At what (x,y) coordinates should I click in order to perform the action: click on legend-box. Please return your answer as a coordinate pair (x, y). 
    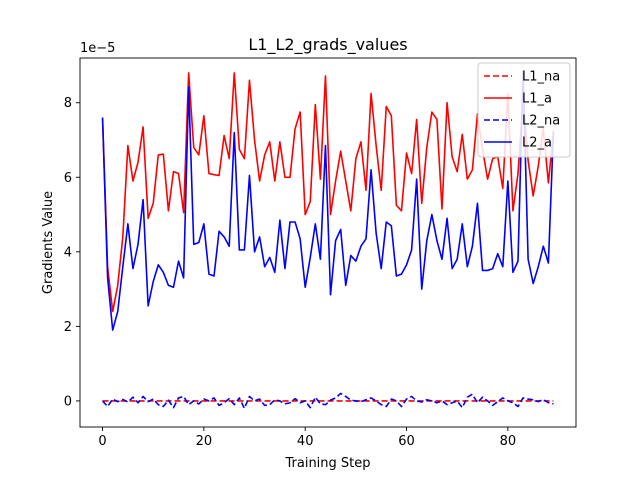
    Looking at the image, I should click on (524, 110).